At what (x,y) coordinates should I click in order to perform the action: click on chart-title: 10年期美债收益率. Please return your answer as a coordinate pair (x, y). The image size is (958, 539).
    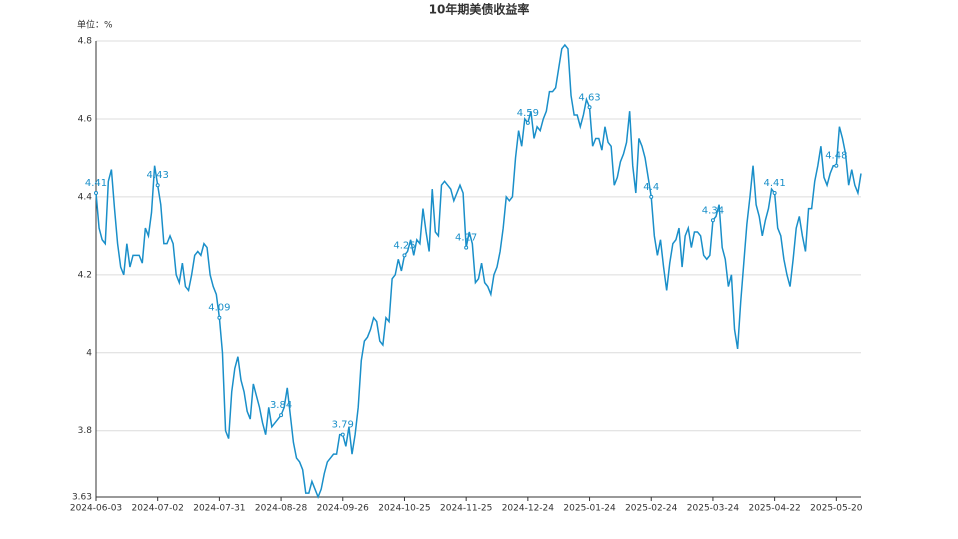
    Looking at the image, I should click on (479, 9).